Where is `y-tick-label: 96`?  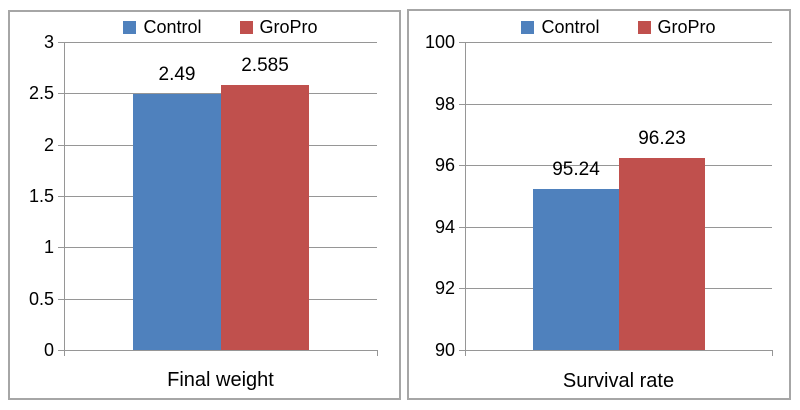
y-tick-label: 96 is located at coordinates (444, 165).